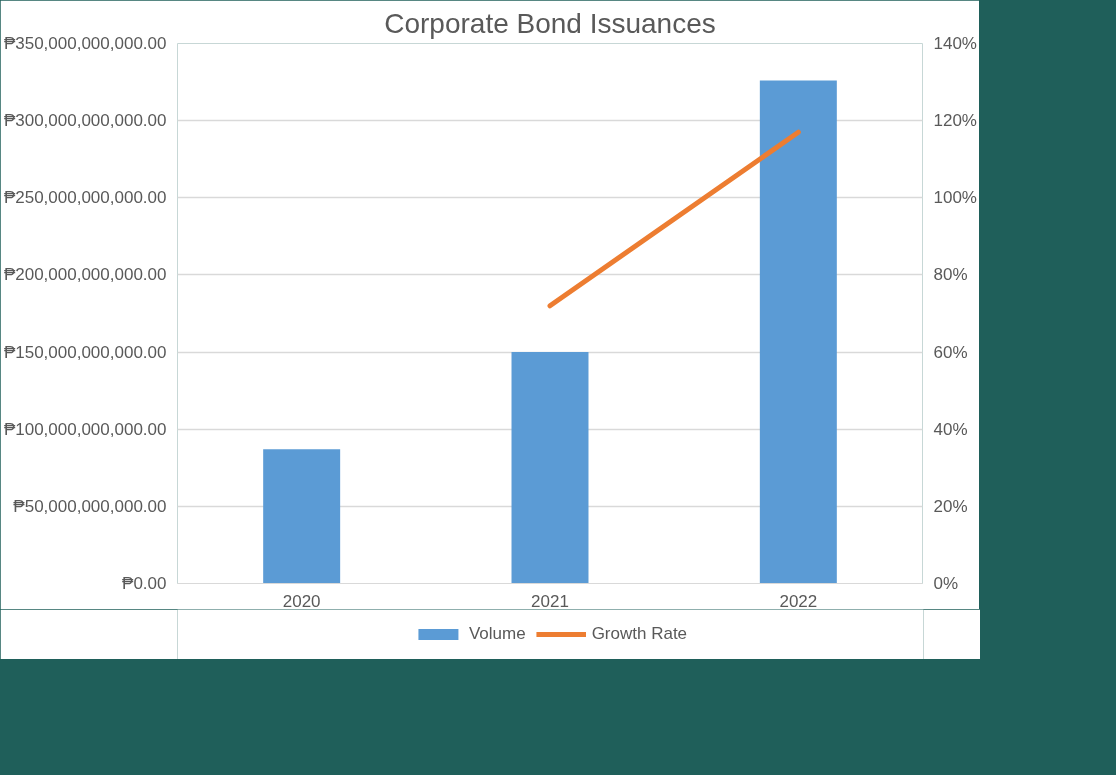  Describe the element at coordinates (798, 601) in the screenshot. I see `x-tick-label: 2022` at that location.